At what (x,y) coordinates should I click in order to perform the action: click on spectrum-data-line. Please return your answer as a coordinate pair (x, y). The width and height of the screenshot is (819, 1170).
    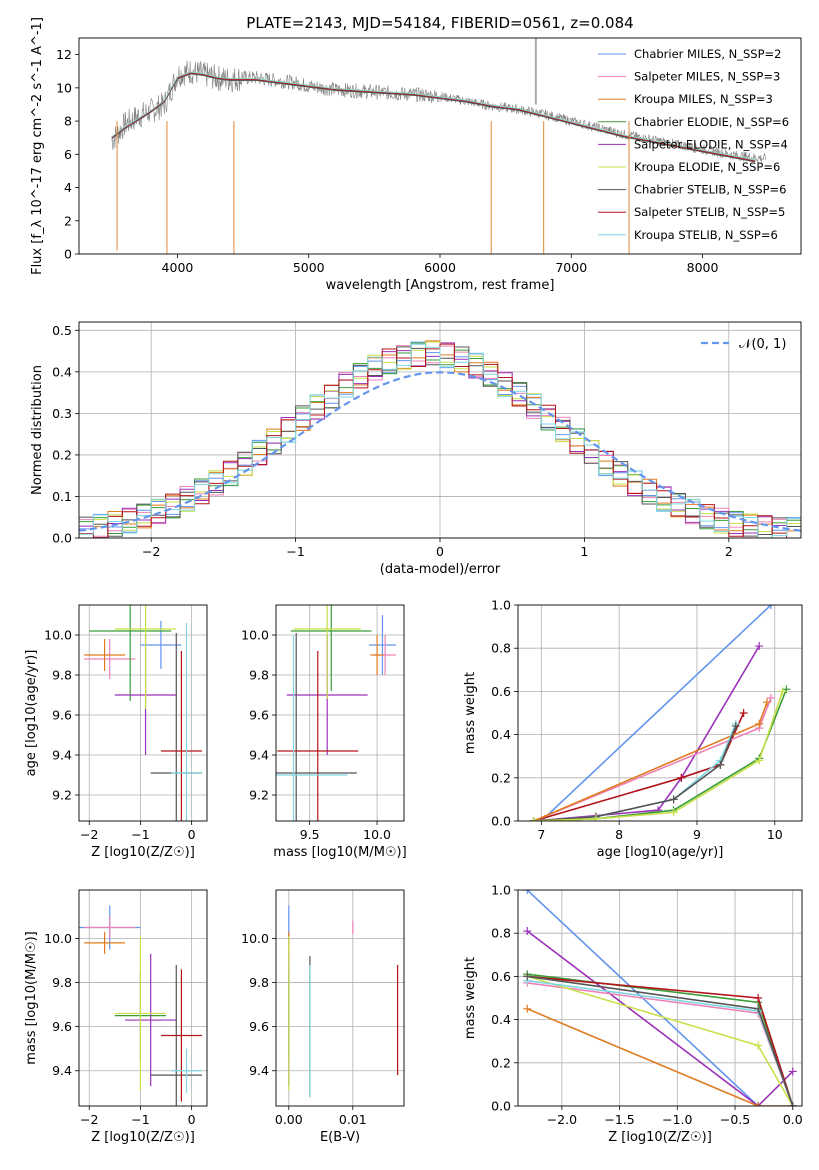
    Looking at the image, I should click on (438, 111).